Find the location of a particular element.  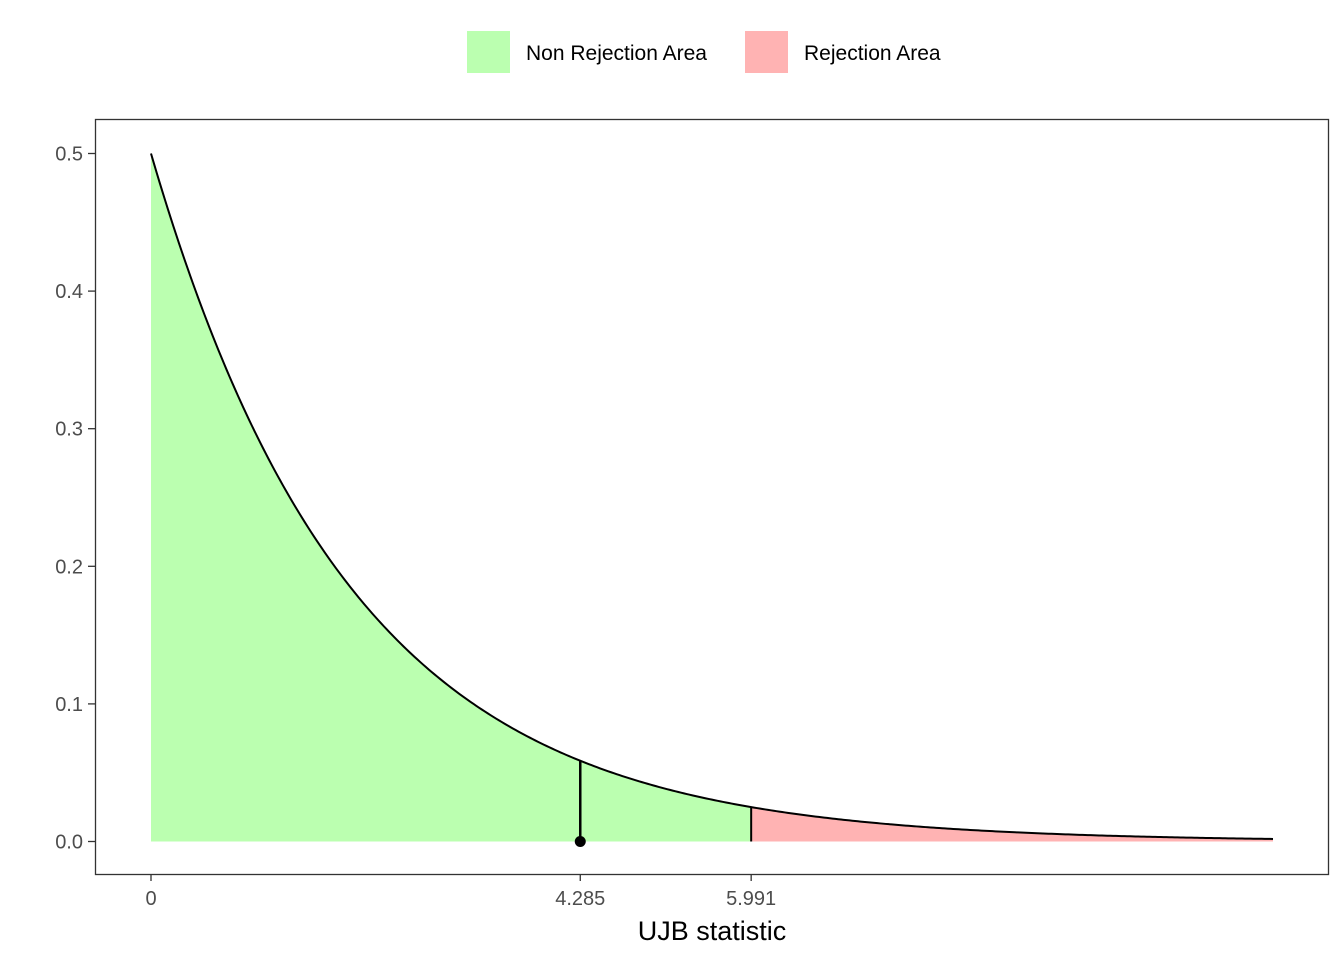

legend-key-non-rejection is located at coordinates (488, 52).